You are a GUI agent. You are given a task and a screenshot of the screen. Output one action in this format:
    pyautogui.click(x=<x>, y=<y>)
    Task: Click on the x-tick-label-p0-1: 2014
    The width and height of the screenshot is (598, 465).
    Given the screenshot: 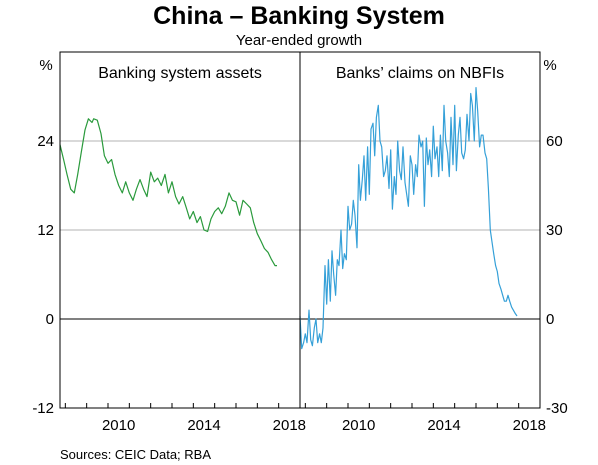 What is the action you would take?
    pyautogui.click(x=203, y=425)
    